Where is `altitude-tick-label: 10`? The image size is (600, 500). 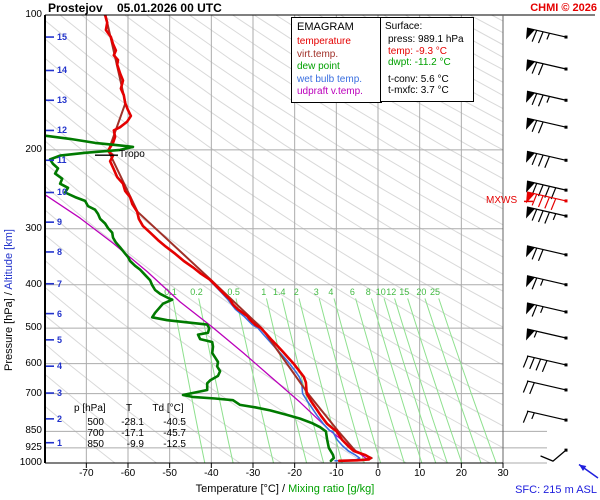
altitude-tick-label: 10 is located at coordinates (62, 192).